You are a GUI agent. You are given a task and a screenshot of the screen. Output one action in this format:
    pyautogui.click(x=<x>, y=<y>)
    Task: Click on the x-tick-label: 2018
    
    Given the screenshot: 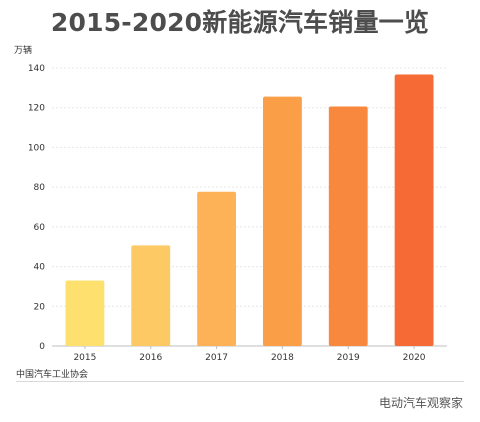 What is the action you would take?
    pyautogui.click(x=282, y=358)
    